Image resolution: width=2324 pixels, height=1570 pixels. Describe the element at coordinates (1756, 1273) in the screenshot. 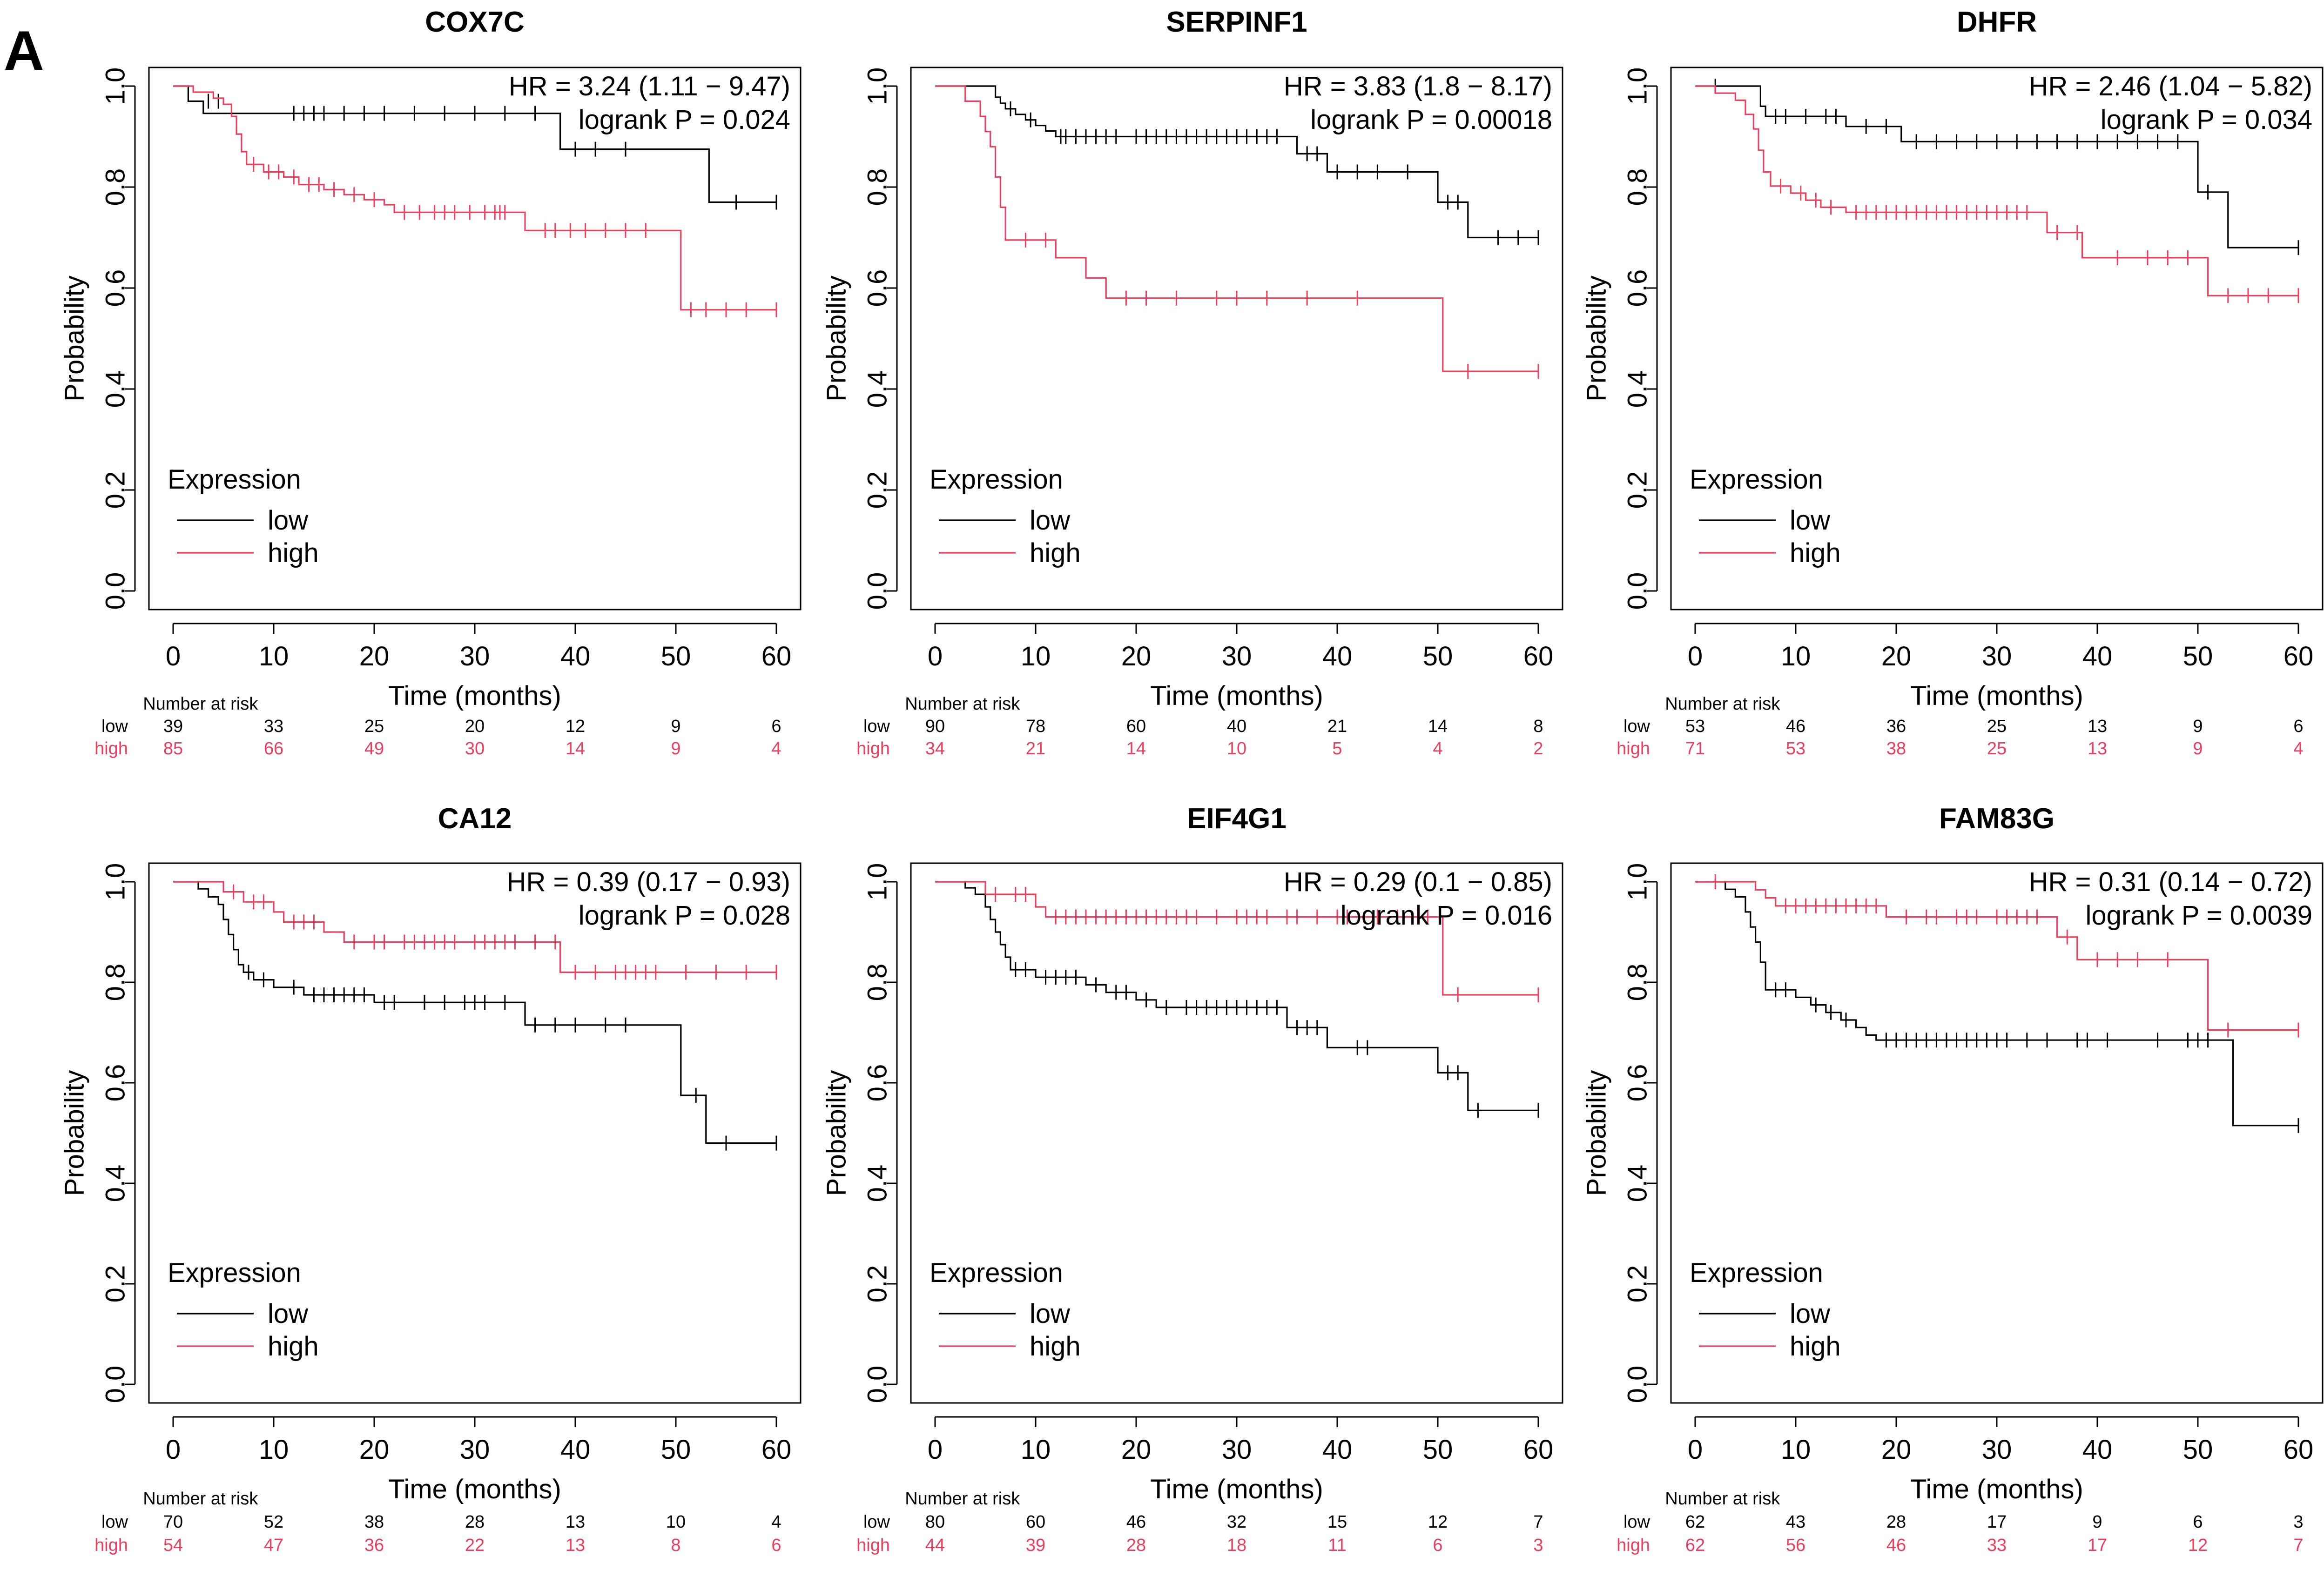

I see `legend-title: Expression` at that location.